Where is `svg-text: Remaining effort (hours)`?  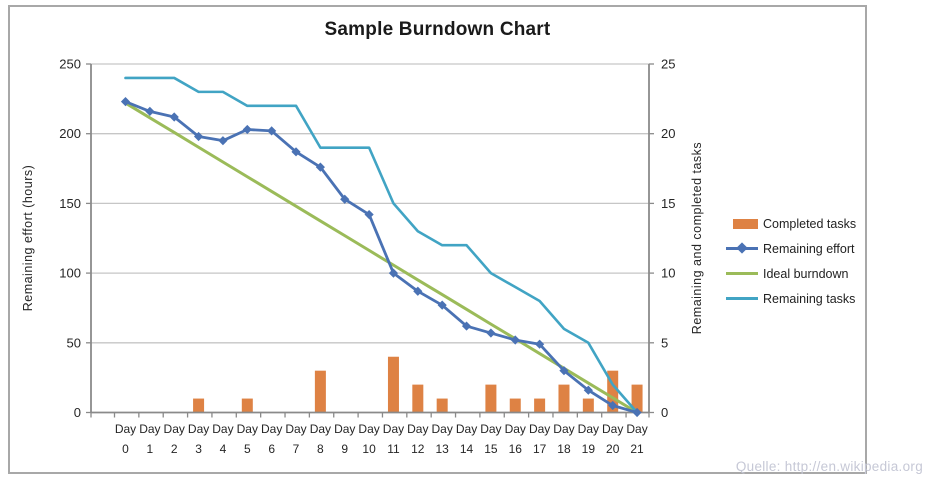
svg-text: Remaining effort (hours) is located at coordinates (28, 238).